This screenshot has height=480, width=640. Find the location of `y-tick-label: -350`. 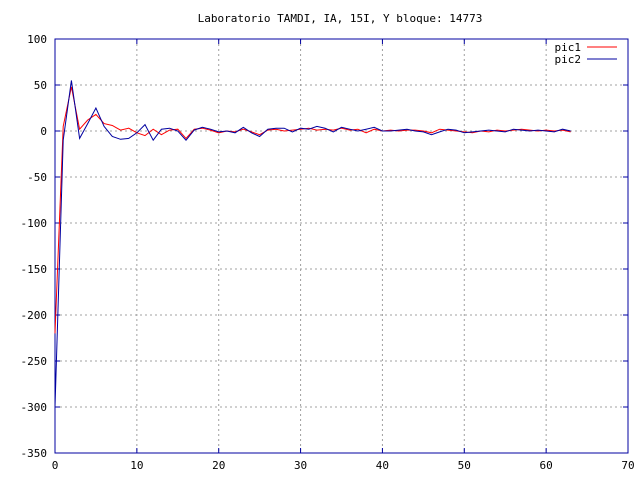

y-tick-label: -350 is located at coordinates (34, 453).